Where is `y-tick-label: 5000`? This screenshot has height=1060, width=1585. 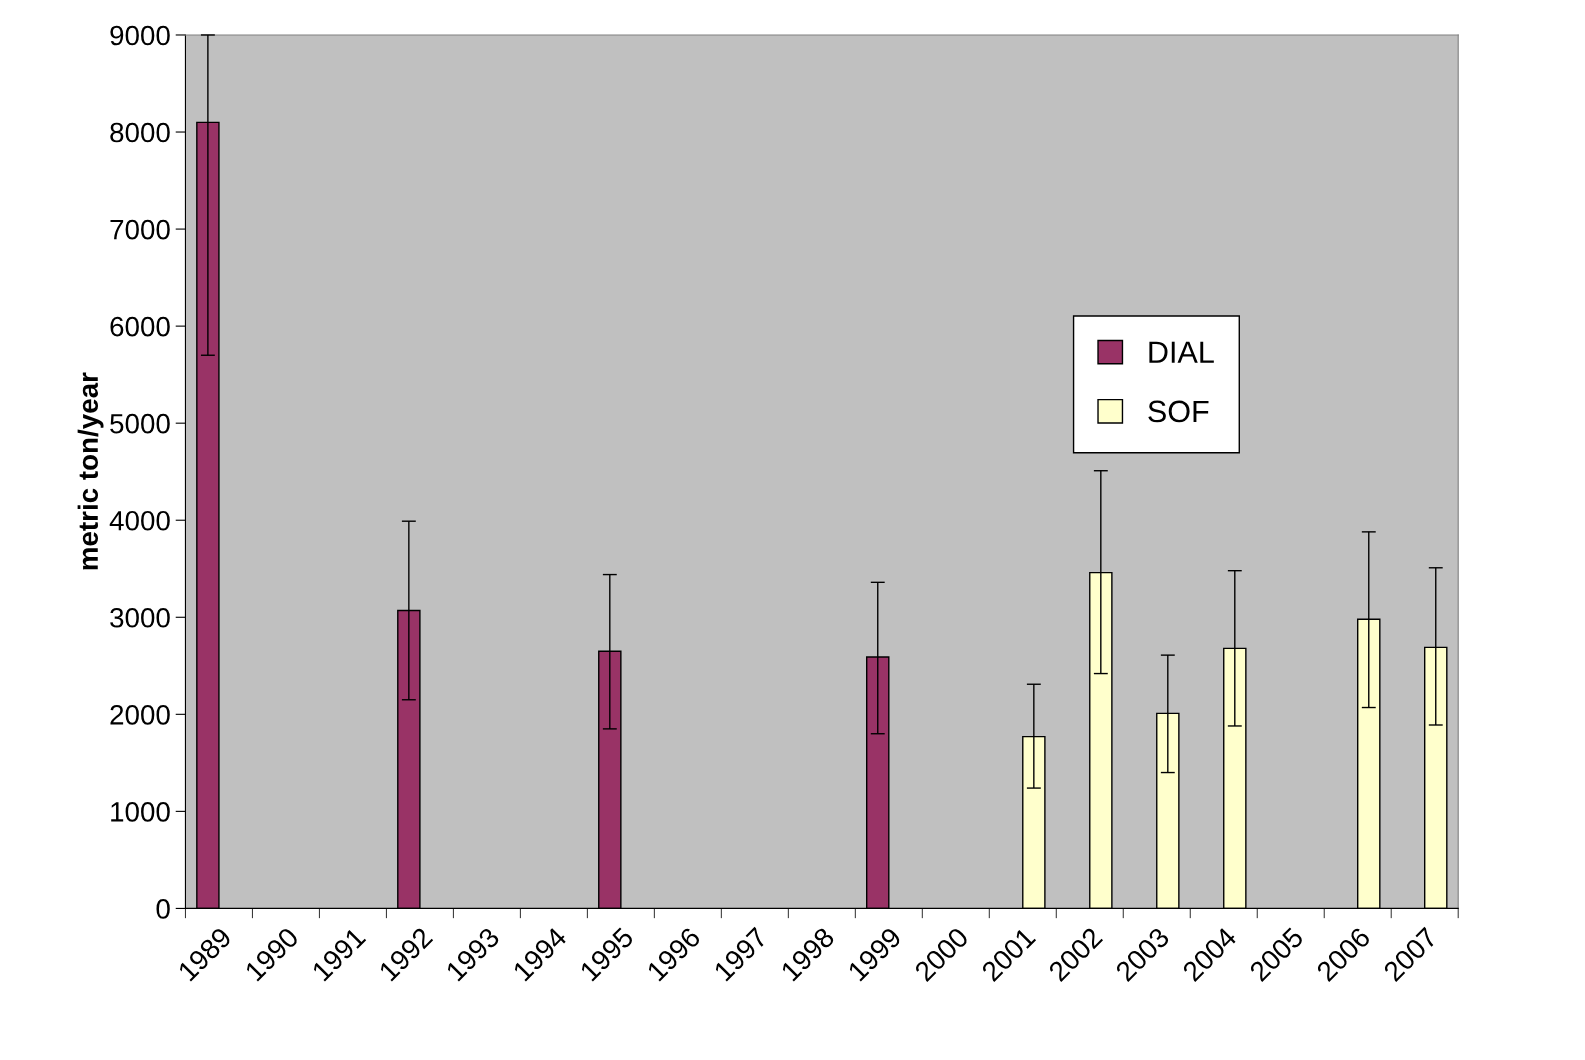 y-tick-label: 5000 is located at coordinates (140, 423).